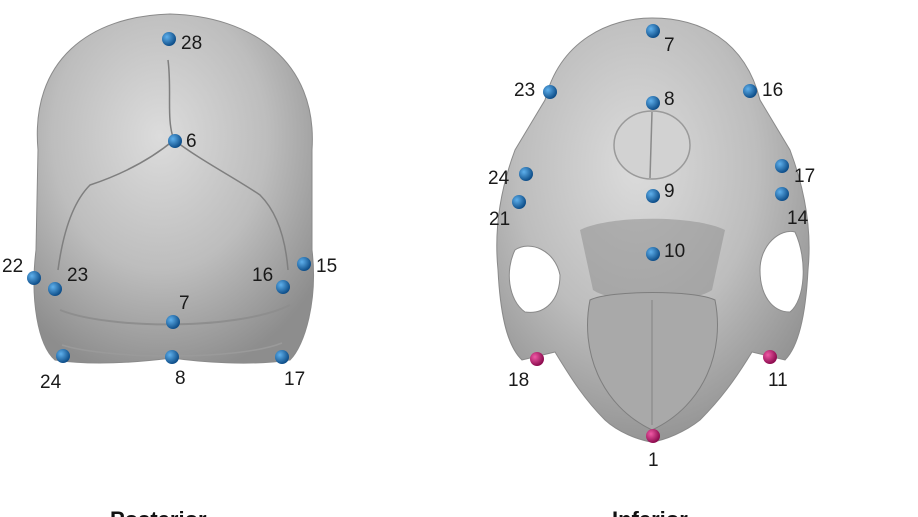 This screenshot has height=517, width=918. What do you see at coordinates (499, 219) in the screenshot?
I see `landmark-label: 21` at bounding box center [499, 219].